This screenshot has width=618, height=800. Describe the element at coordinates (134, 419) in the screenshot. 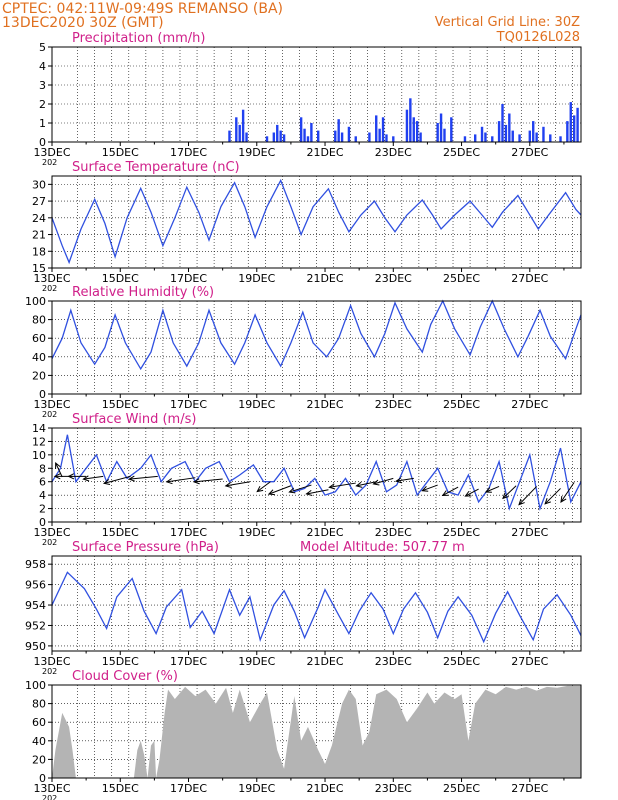

I see `panel-title: Surface Wind (m/s)` at that location.